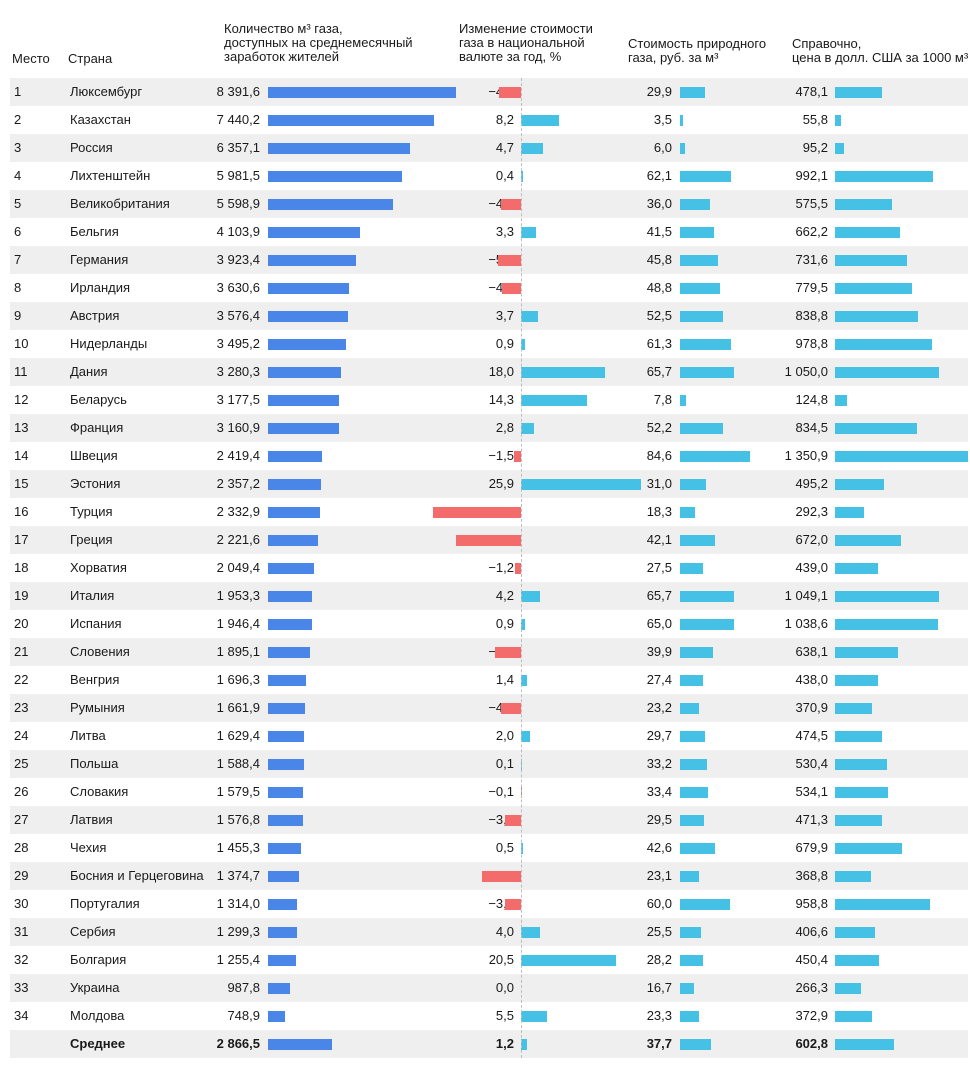 This screenshot has width=970, height=1067. What do you see at coordinates (21, 651) in the screenshot?
I see `rank-cell: 21` at bounding box center [21, 651].